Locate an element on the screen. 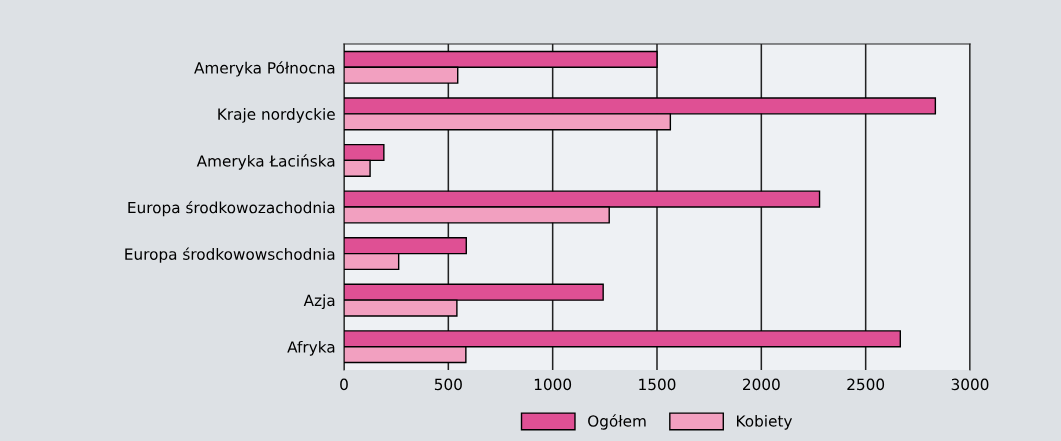 The height and width of the screenshot is (441, 1061). x-tick-label: 2500 is located at coordinates (866, 384).